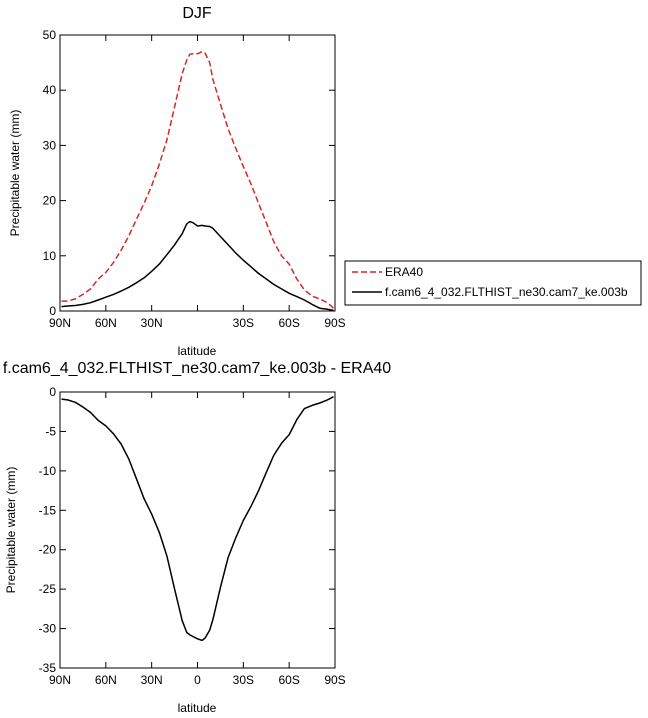  Describe the element at coordinates (48, 589) in the screenshot. I see `chart-bottom-ytick-label: -25` at that location.